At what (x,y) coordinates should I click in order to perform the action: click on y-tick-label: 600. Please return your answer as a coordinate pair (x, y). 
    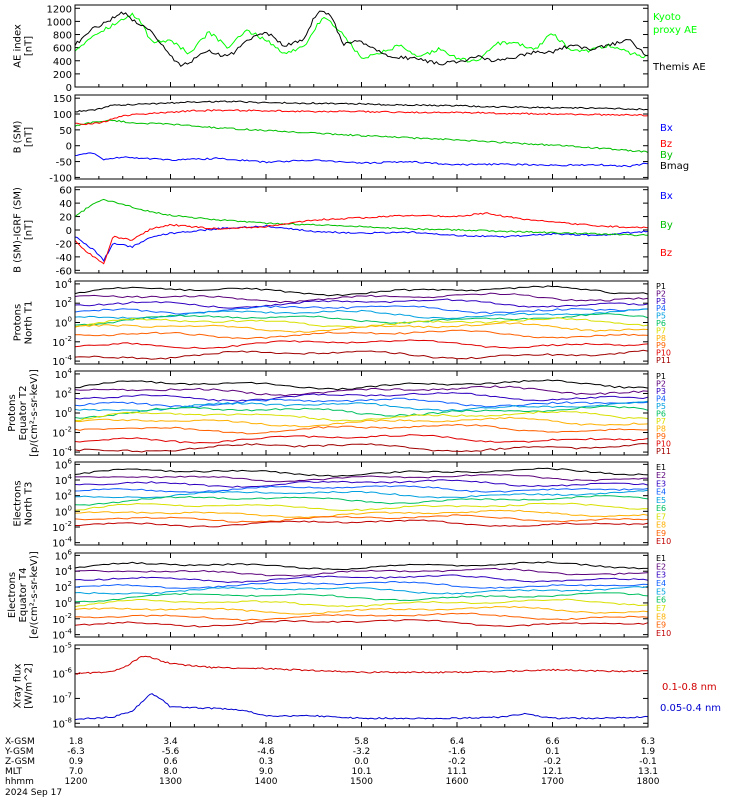
    Looking at the image, I should click on (62, 49).